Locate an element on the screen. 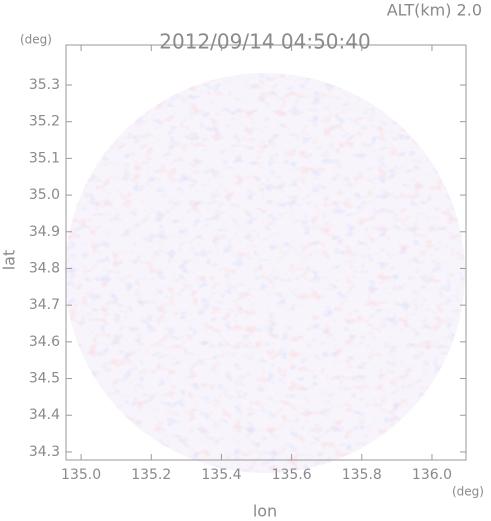 This screenshot has width=491, height=521. y-tick-label: 35.1 is located at coordinates (44, 158).